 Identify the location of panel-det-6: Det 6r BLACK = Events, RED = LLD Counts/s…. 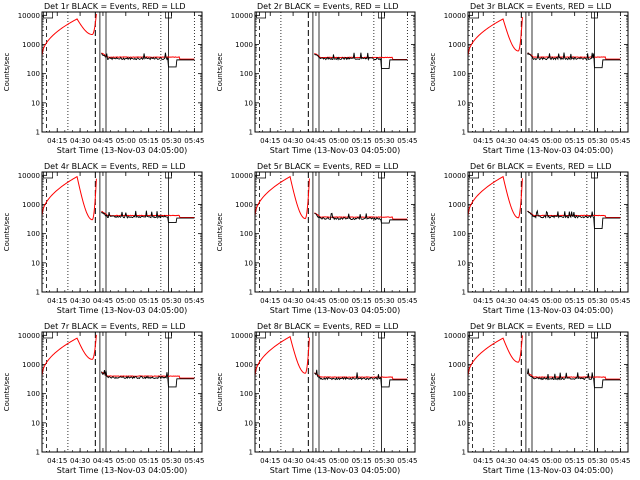
(529, 238).